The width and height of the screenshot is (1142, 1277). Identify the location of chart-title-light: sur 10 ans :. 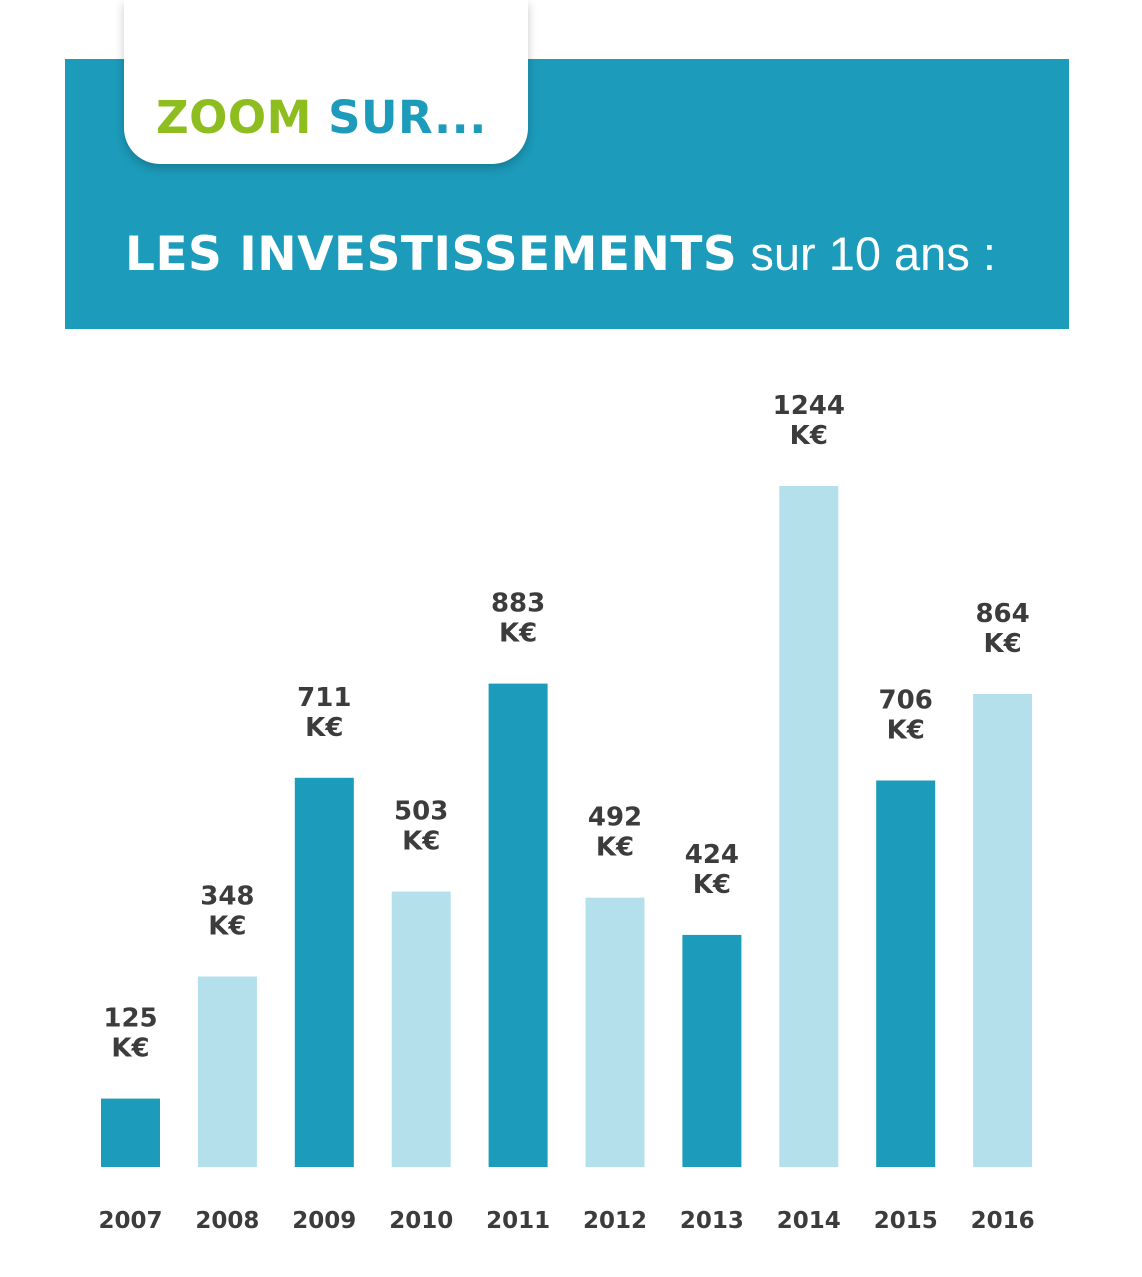
(873, 253).